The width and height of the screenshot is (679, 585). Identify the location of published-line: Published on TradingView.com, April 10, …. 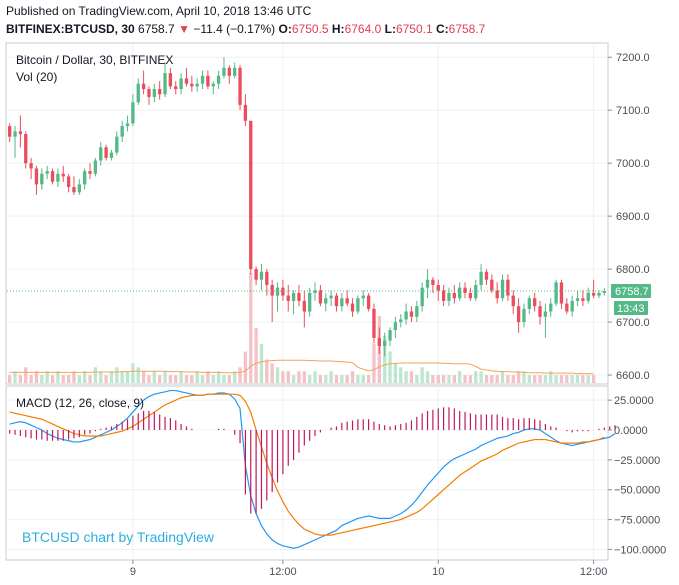
(159, 11).